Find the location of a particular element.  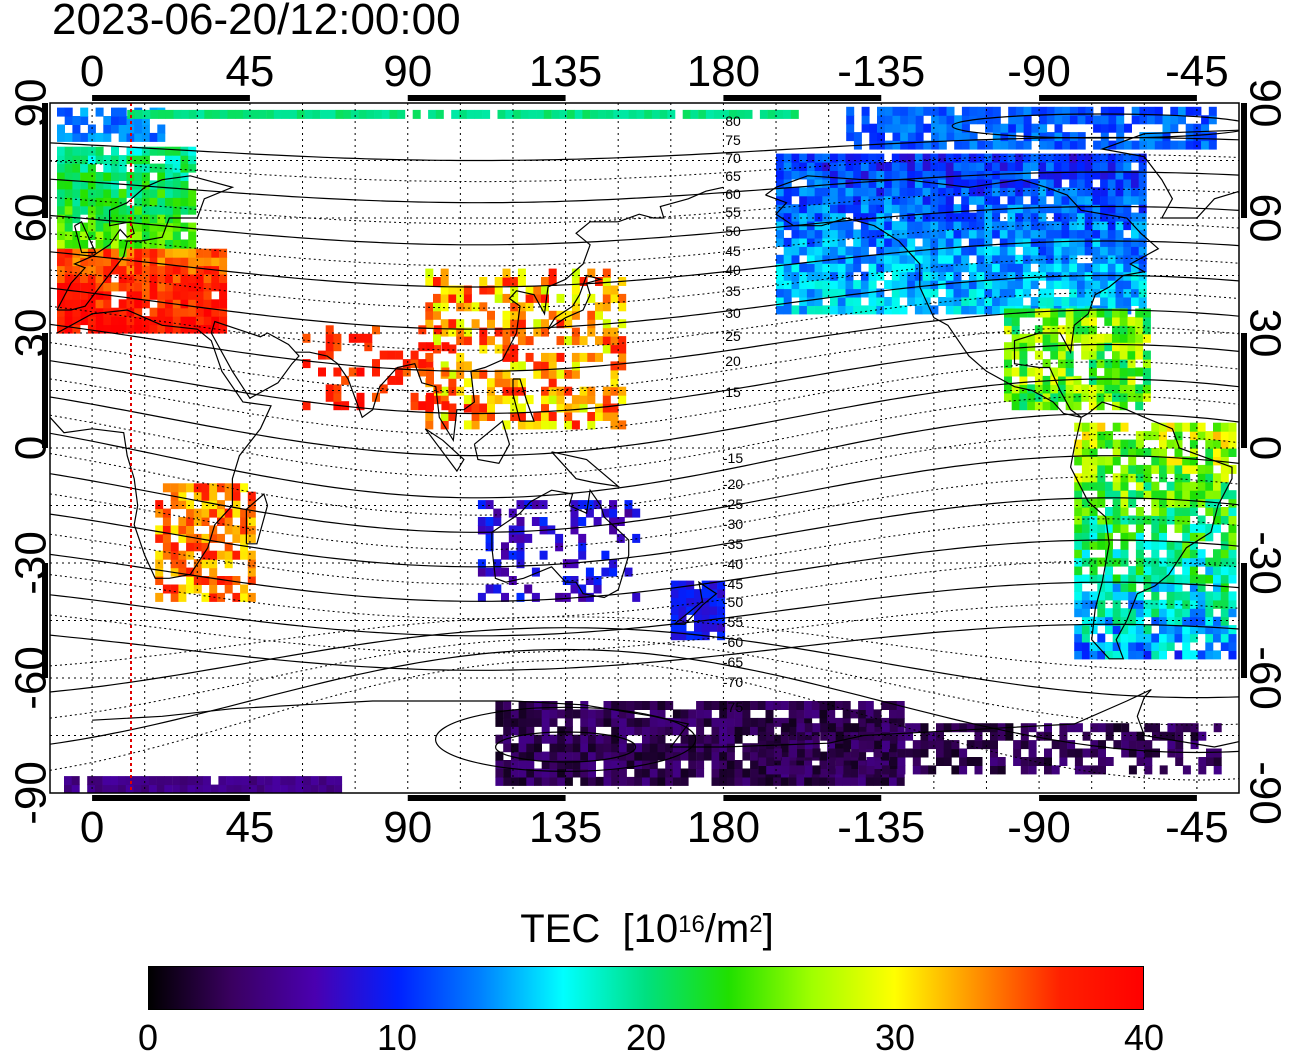

top-lon-label: 0 is located at coordinates (92, 71).